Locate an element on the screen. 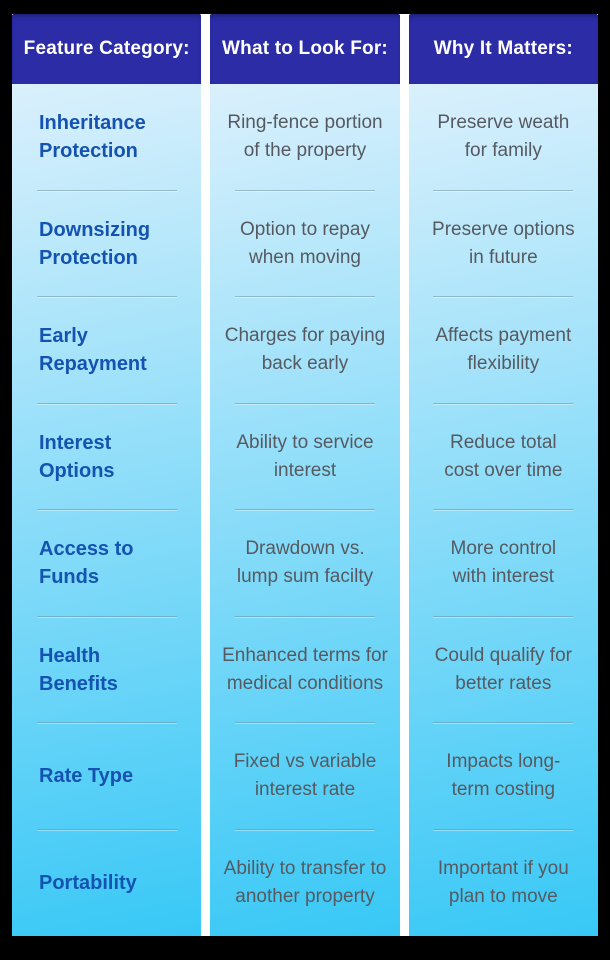  why-matters-text: Preserve options in future is located at coordinates (503, 243).